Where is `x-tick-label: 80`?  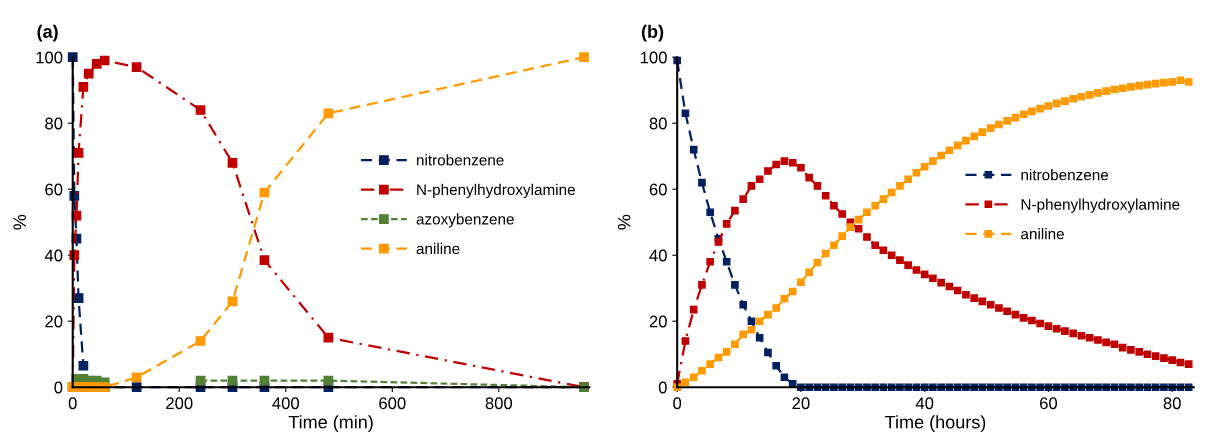 x-tick-label: 80 is located at coordinates (1172, 403).